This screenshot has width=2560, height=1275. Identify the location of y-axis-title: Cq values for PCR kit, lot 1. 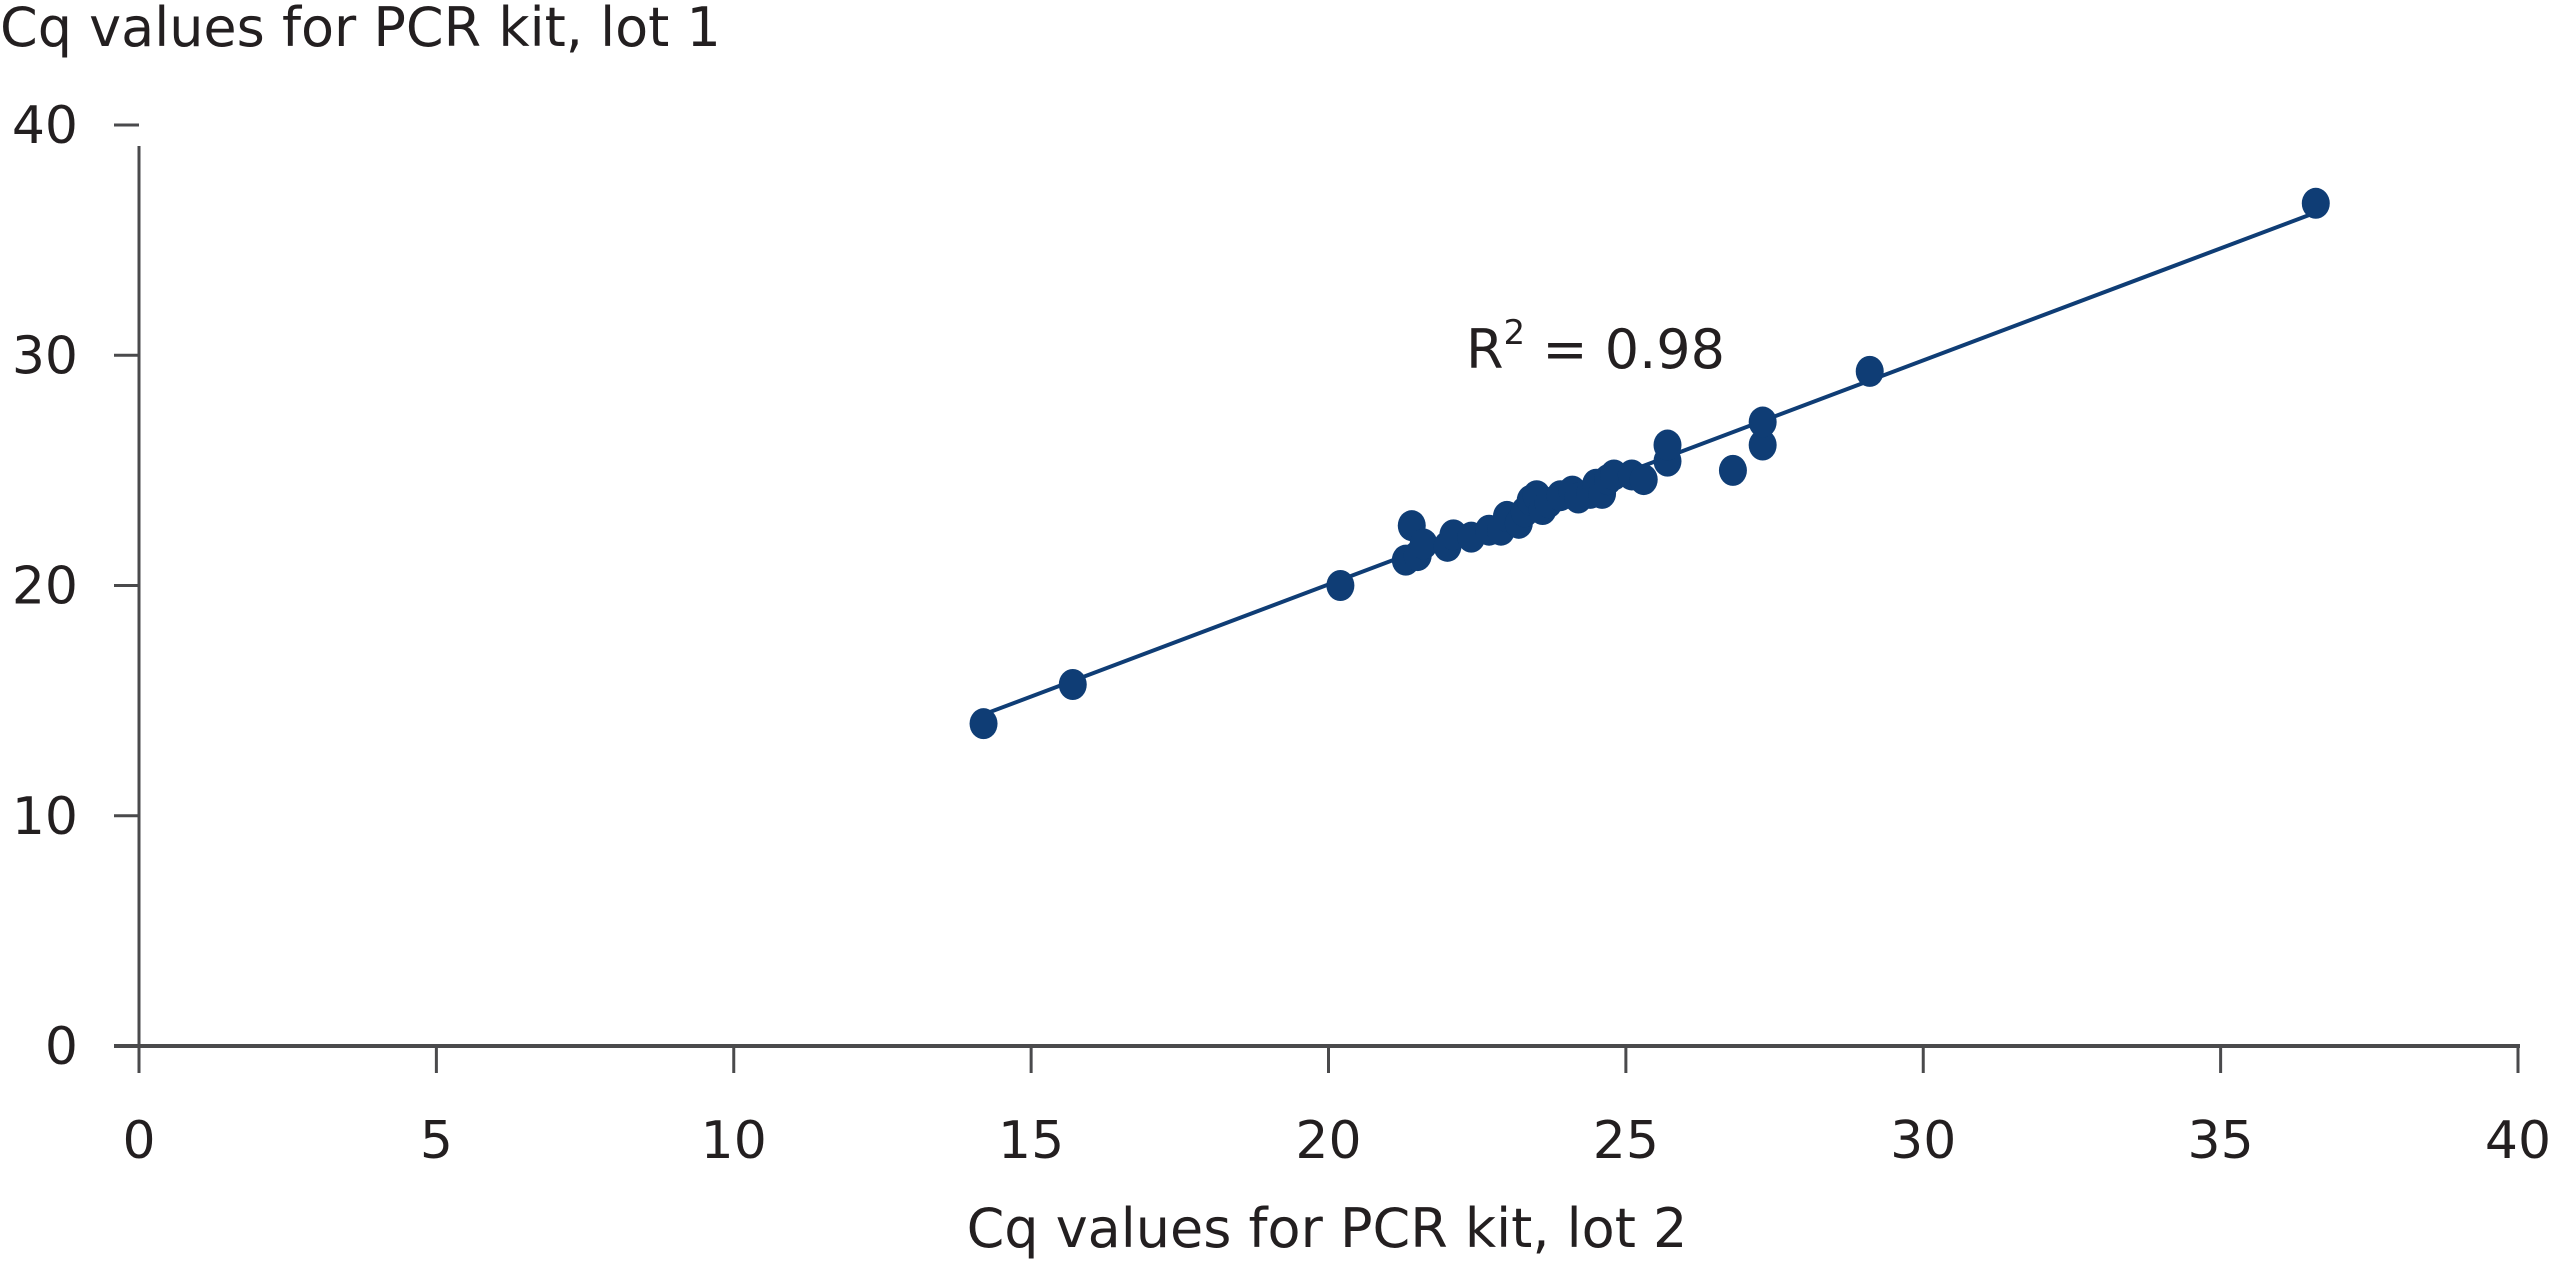
(360, 29).